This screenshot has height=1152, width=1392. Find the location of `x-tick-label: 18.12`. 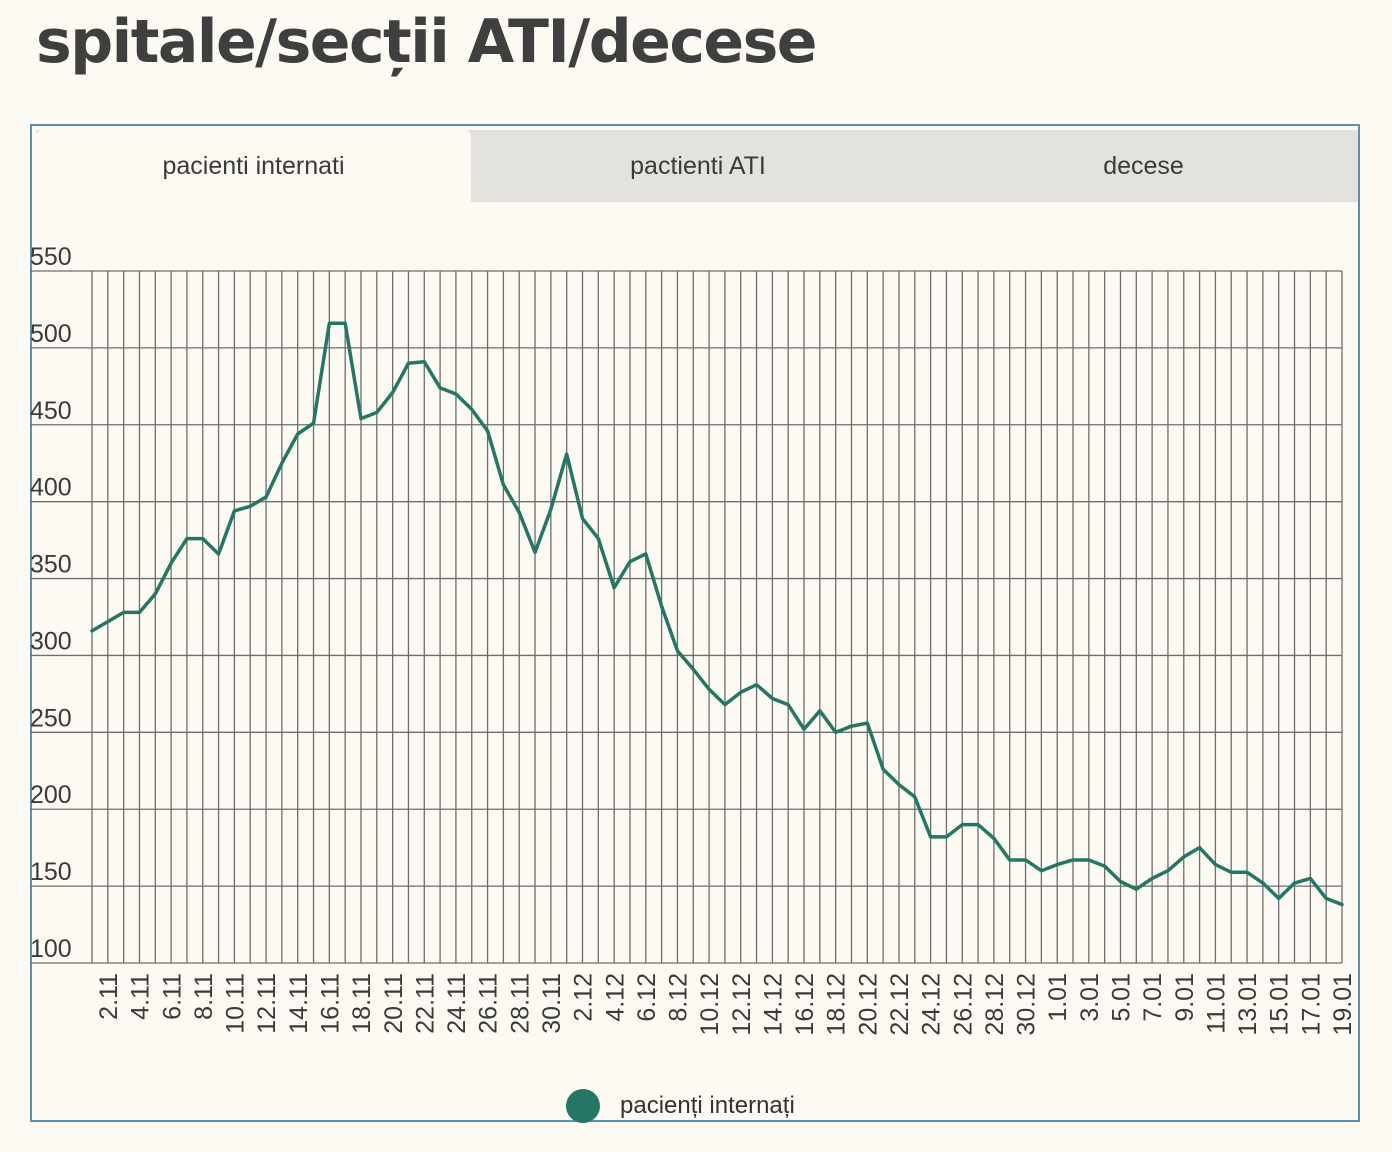

x-tick-label: 18.12 is located at coordinates (837, 1004).